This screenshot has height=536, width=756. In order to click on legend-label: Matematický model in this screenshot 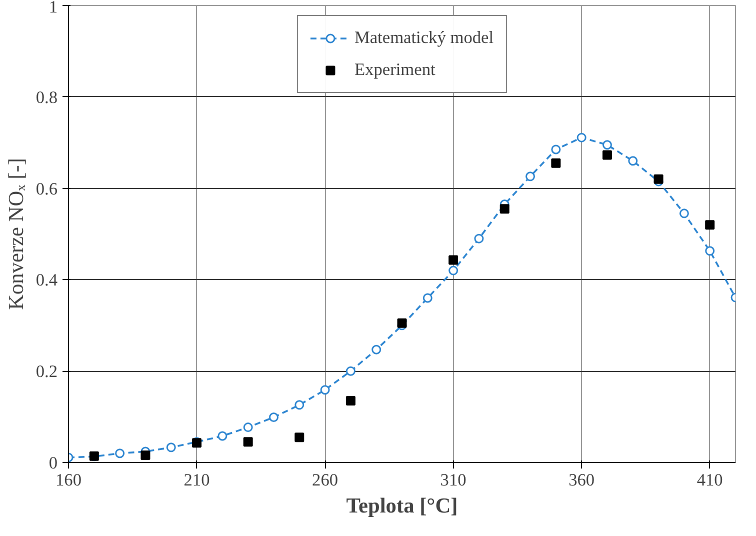, I will do `click(424, 38)`.